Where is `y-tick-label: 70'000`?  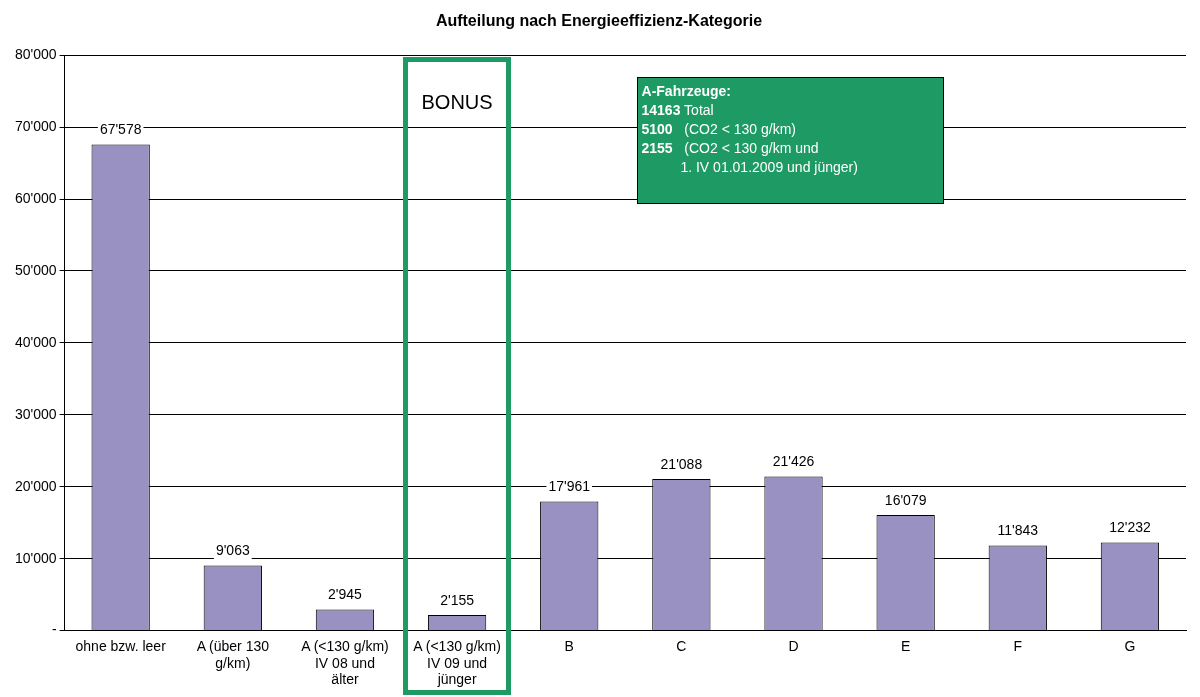
y-tick-label: 70'000 is located at coordinates (35, 125).